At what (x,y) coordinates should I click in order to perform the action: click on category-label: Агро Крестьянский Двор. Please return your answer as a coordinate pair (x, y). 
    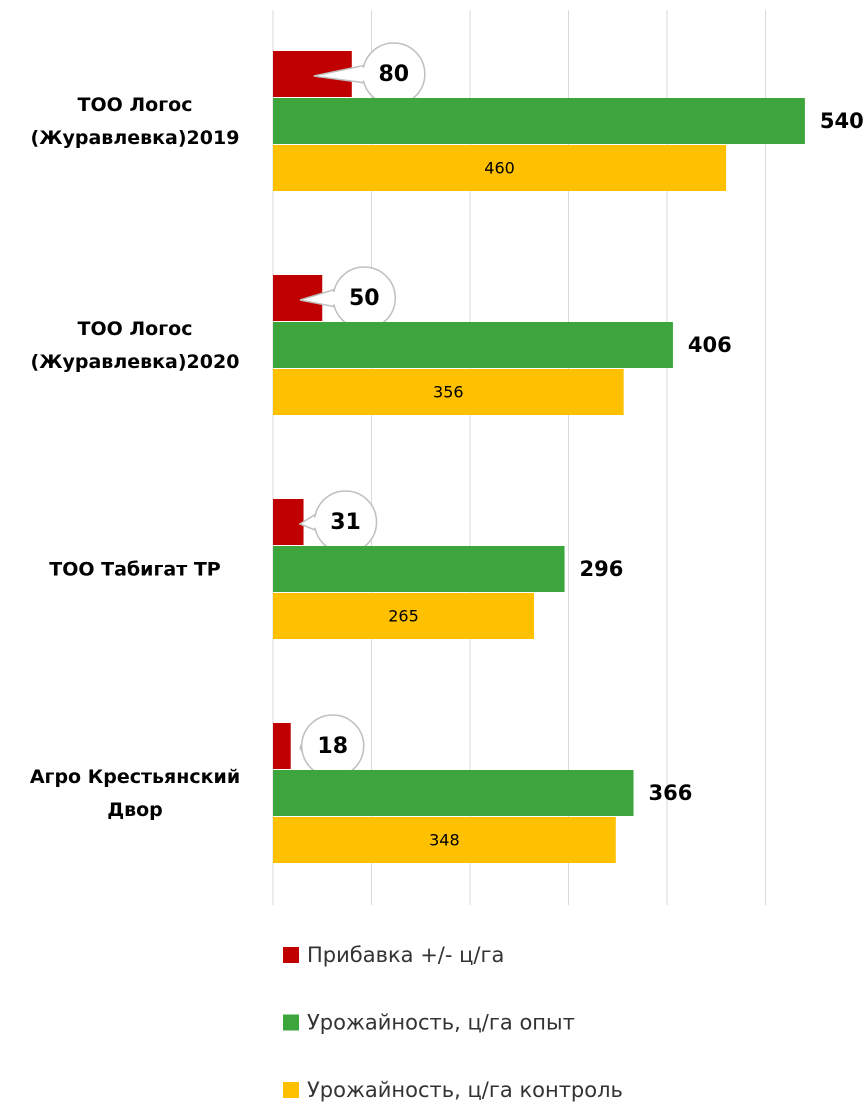
    Looking at the image, I should click on (135, 793).